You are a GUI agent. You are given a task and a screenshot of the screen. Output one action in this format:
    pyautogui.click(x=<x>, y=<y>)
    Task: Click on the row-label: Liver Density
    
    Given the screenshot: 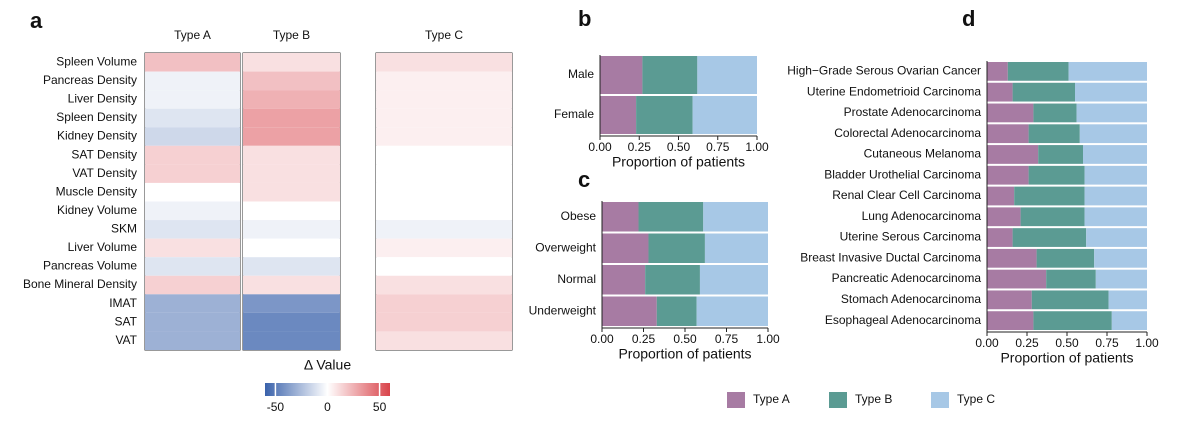 What is the action you would take?
    pyautogui.click(x=102, y=99)
    